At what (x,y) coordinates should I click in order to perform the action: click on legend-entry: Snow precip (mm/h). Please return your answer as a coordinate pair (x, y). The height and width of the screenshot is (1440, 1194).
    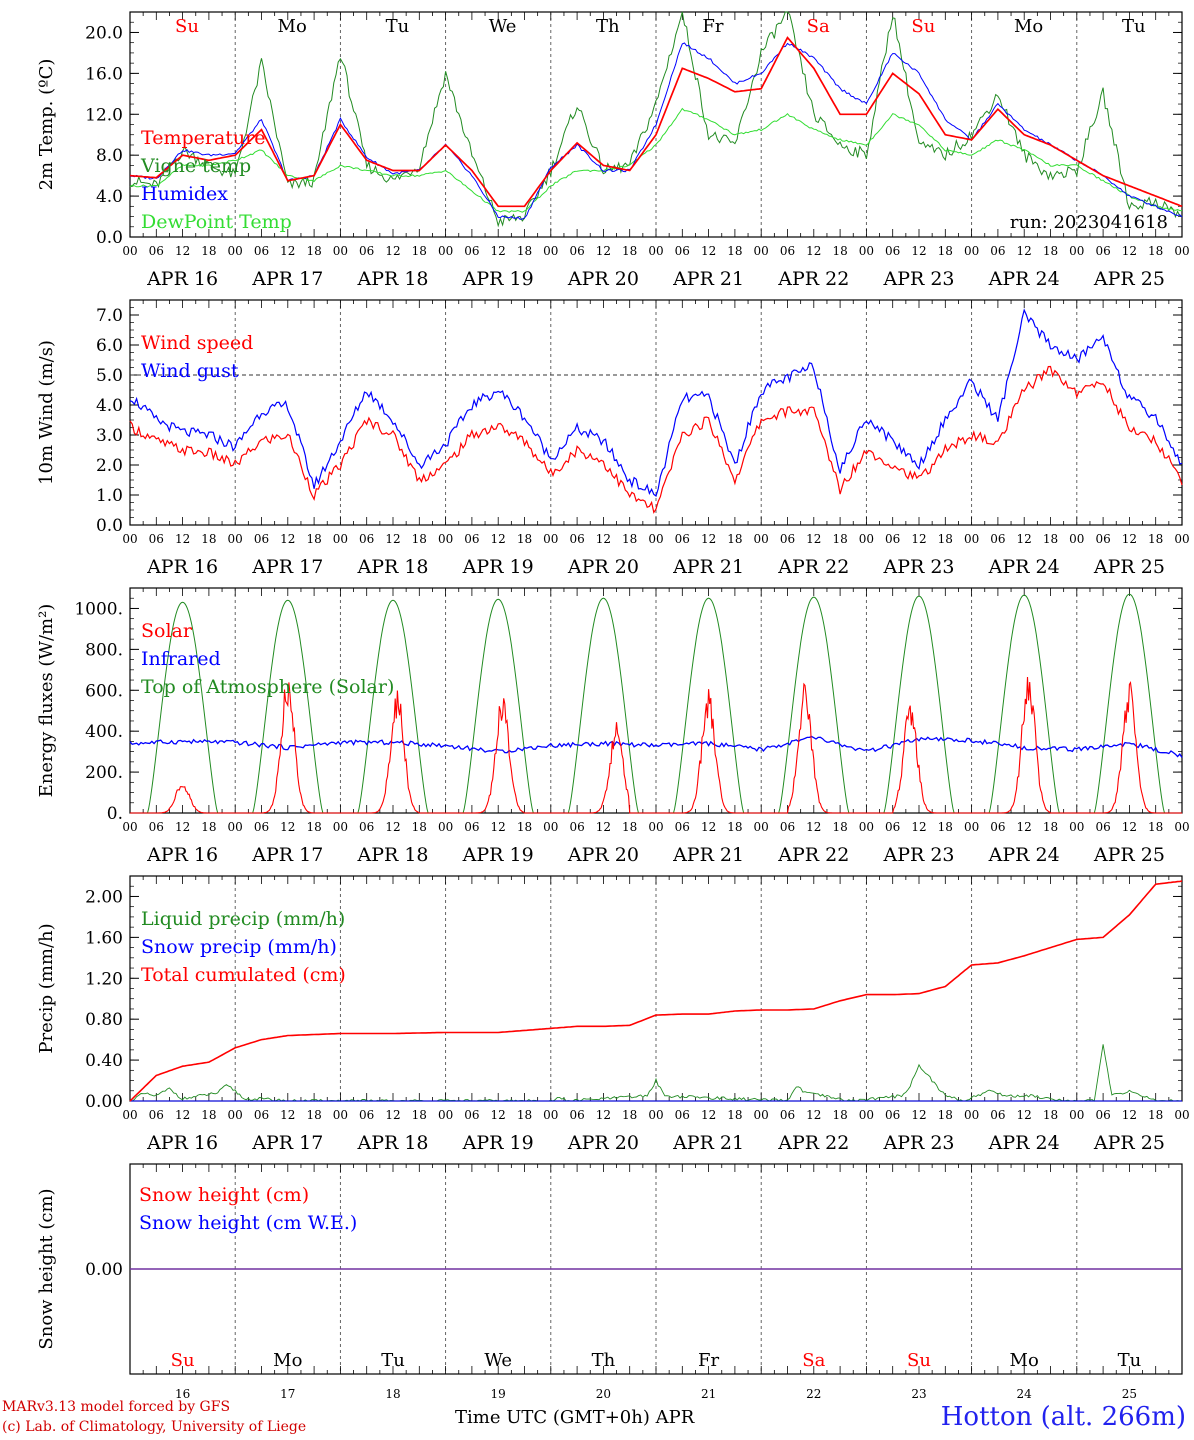
    Looking at the image, I should click on (239, 947).